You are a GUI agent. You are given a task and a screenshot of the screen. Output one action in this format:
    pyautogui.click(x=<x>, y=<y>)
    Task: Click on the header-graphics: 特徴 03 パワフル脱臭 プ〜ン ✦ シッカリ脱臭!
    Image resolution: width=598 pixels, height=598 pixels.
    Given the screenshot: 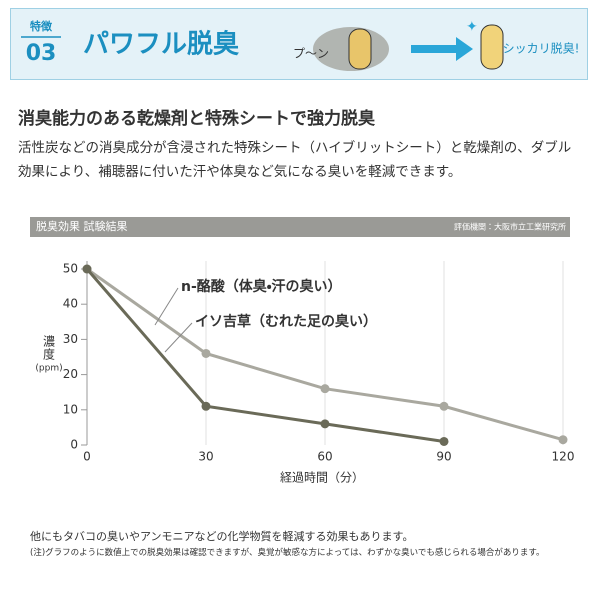 What is the action you would take?
    pyautogui.click(x=300, y=45)
    